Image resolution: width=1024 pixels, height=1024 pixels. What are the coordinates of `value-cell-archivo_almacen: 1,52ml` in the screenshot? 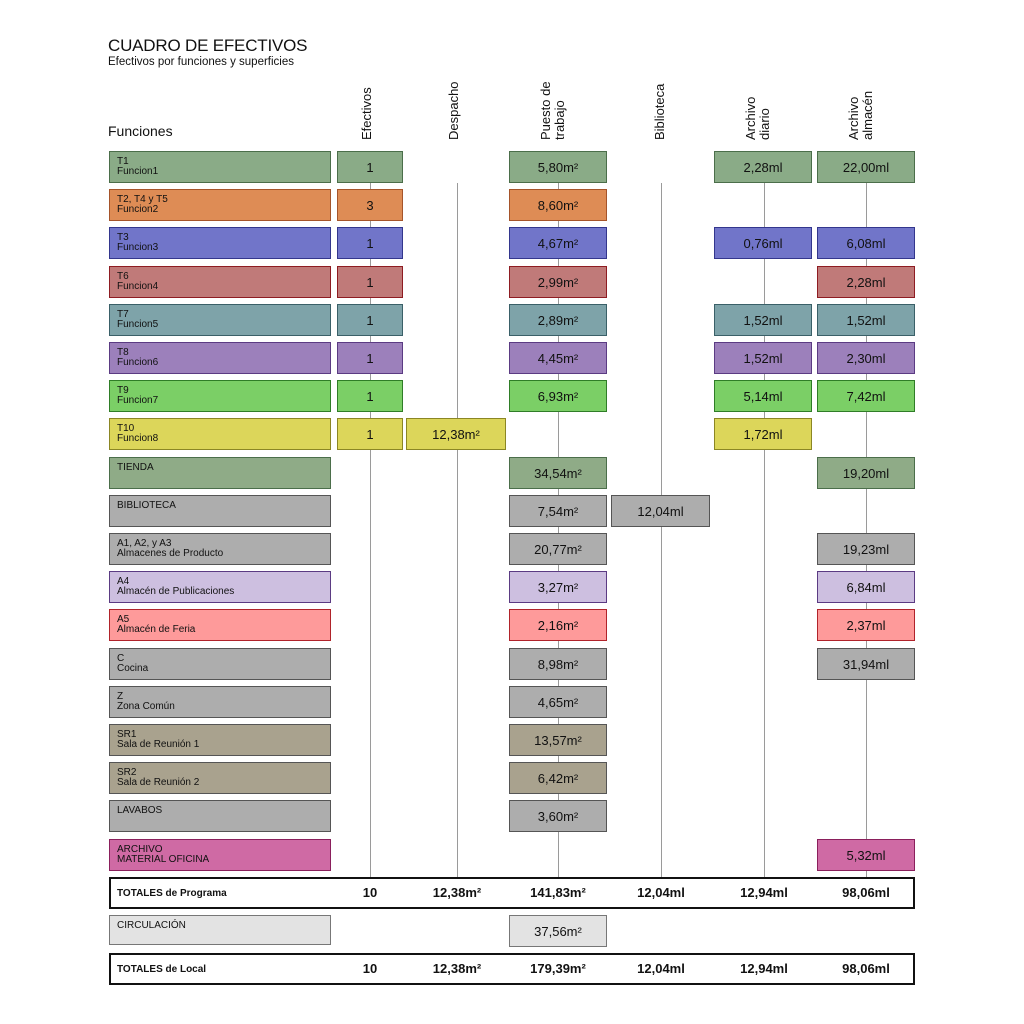 It's located at (866, 320).